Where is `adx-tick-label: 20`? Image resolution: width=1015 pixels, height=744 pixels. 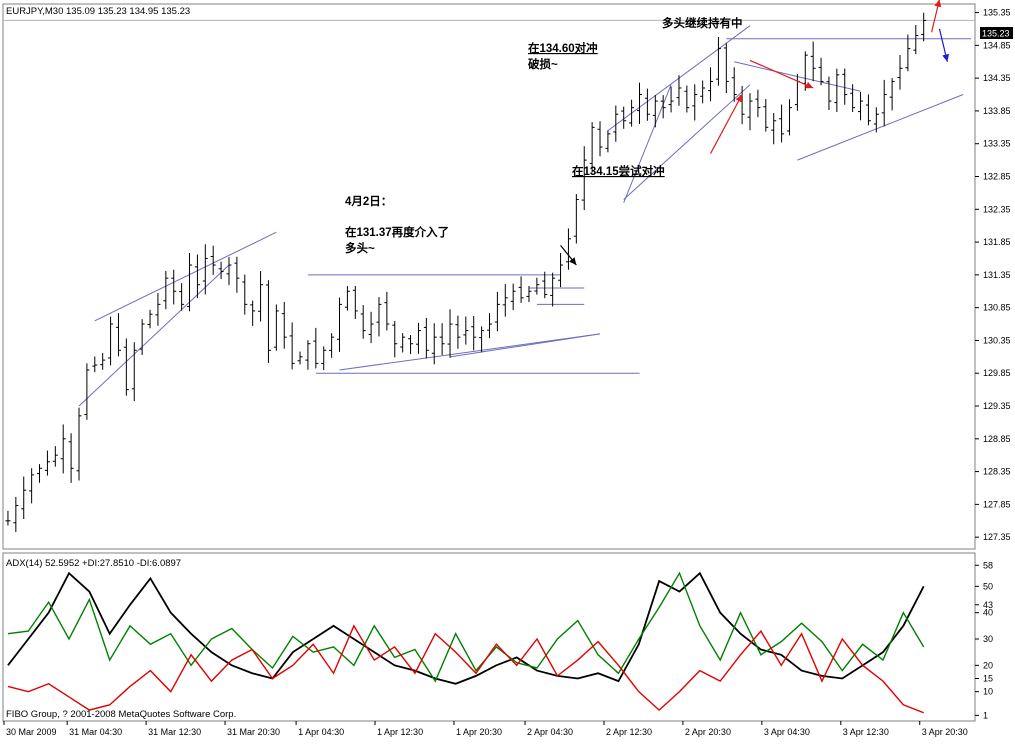
adx-tick-label: 20 is located at coordinates (988, 665).